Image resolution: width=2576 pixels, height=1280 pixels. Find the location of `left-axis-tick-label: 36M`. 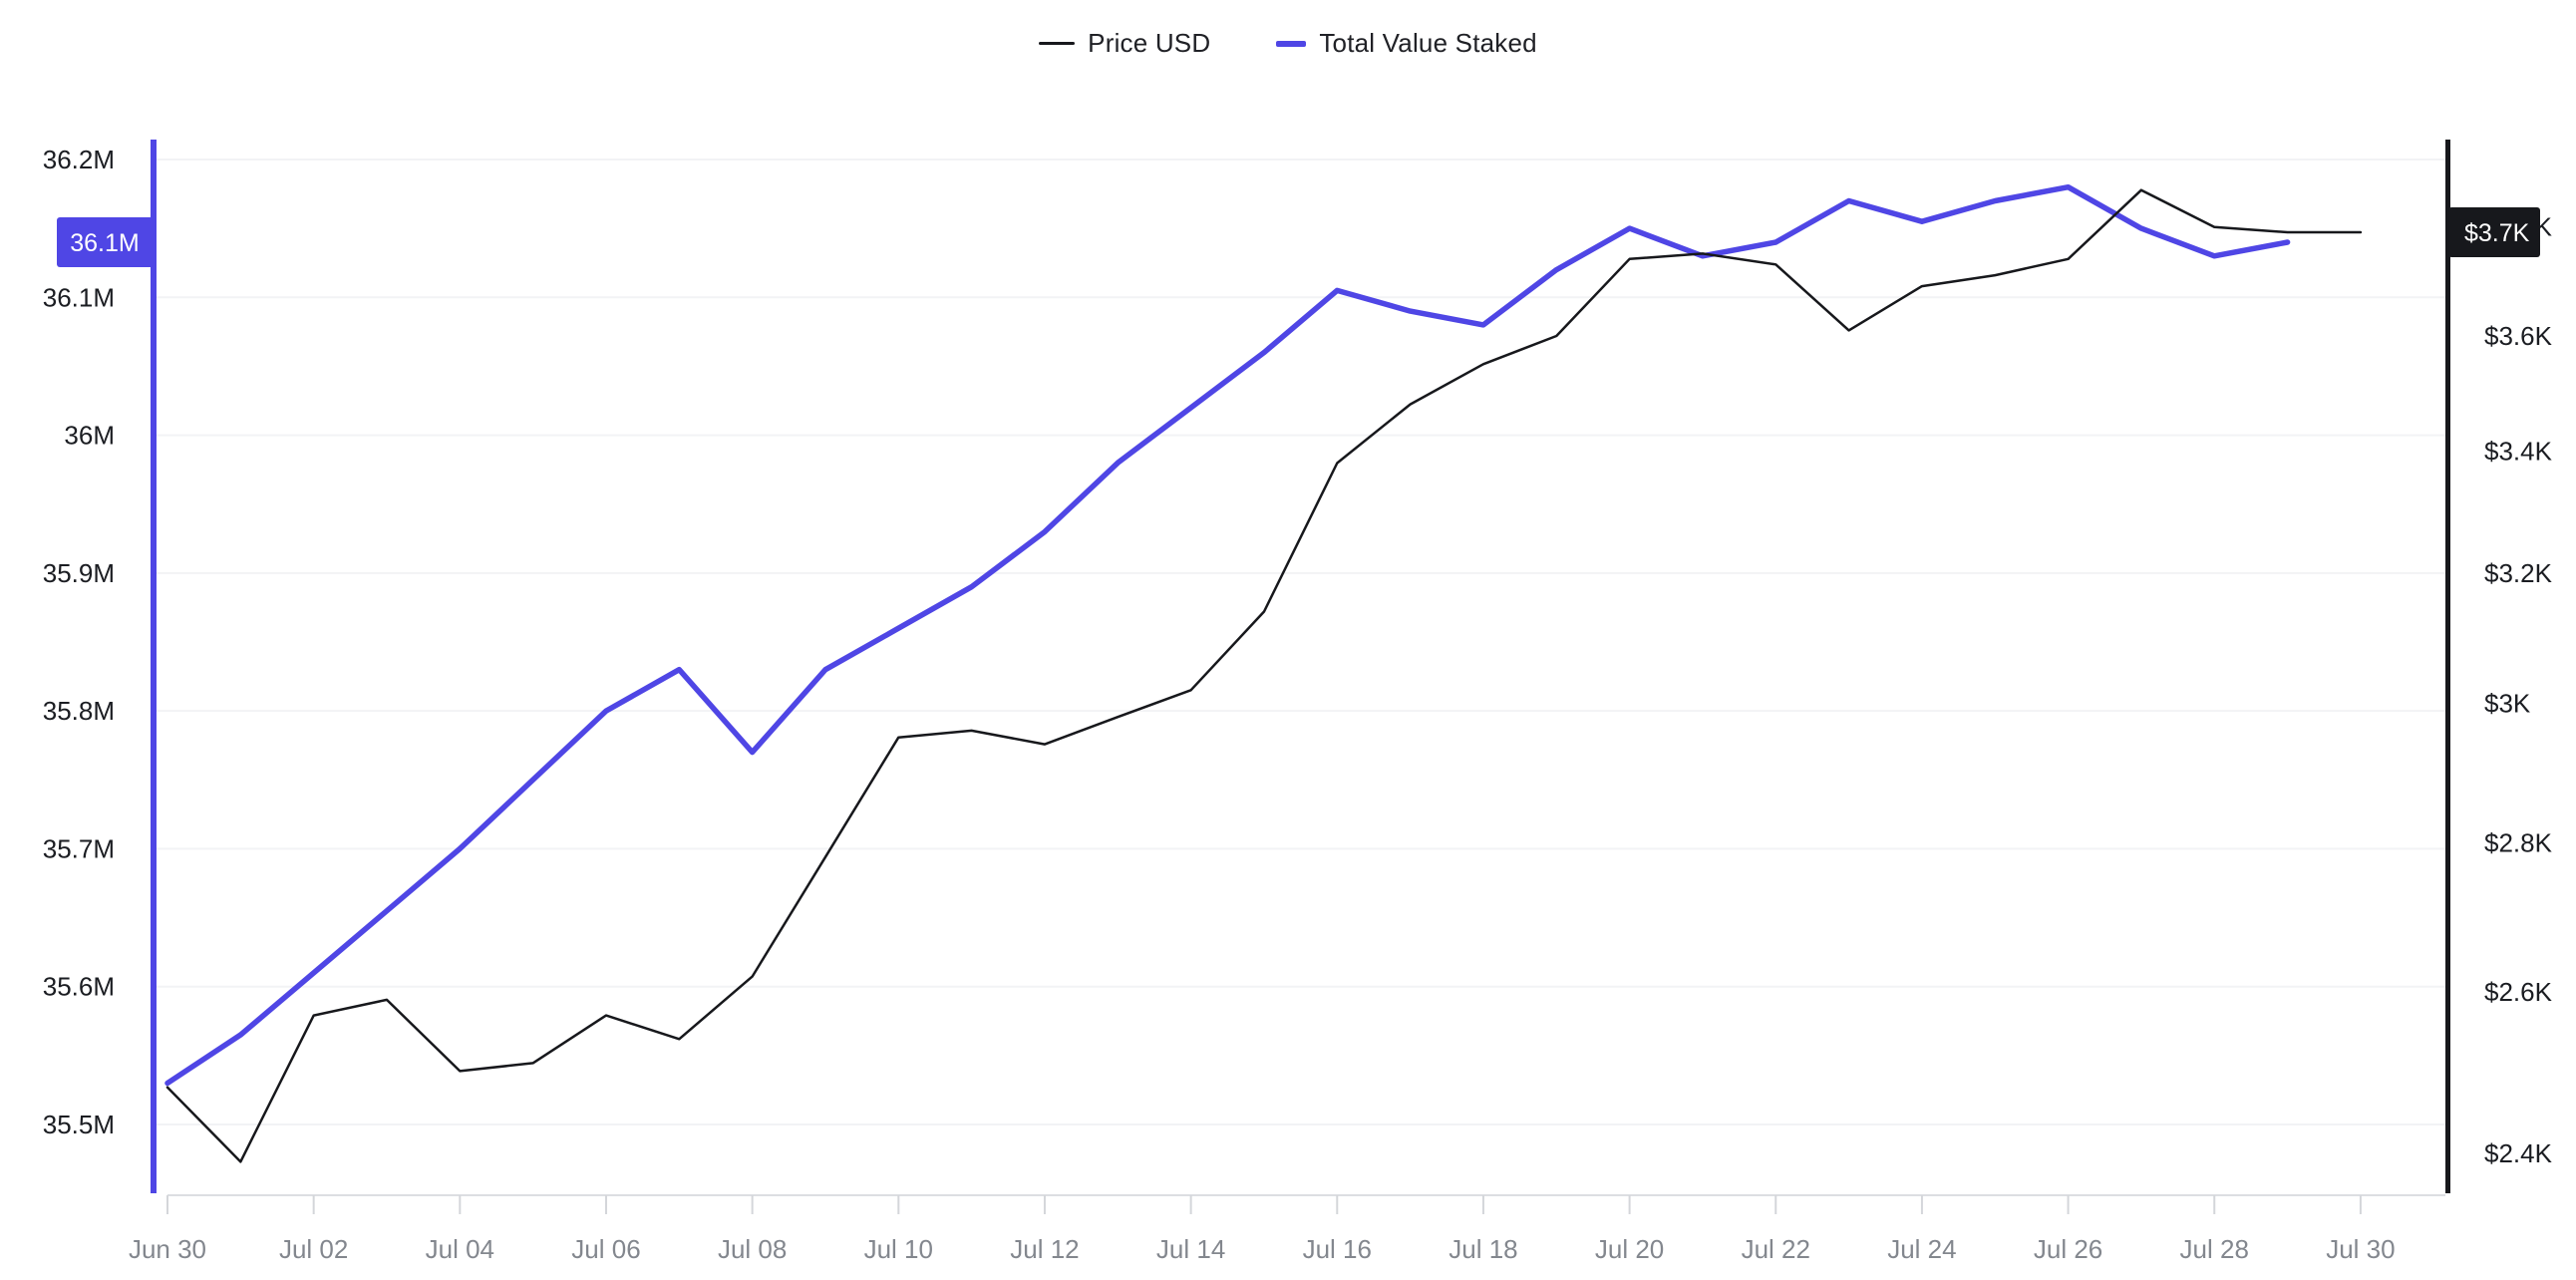

left-axis-tick-label: 36M is located at coordinates (89, 436).